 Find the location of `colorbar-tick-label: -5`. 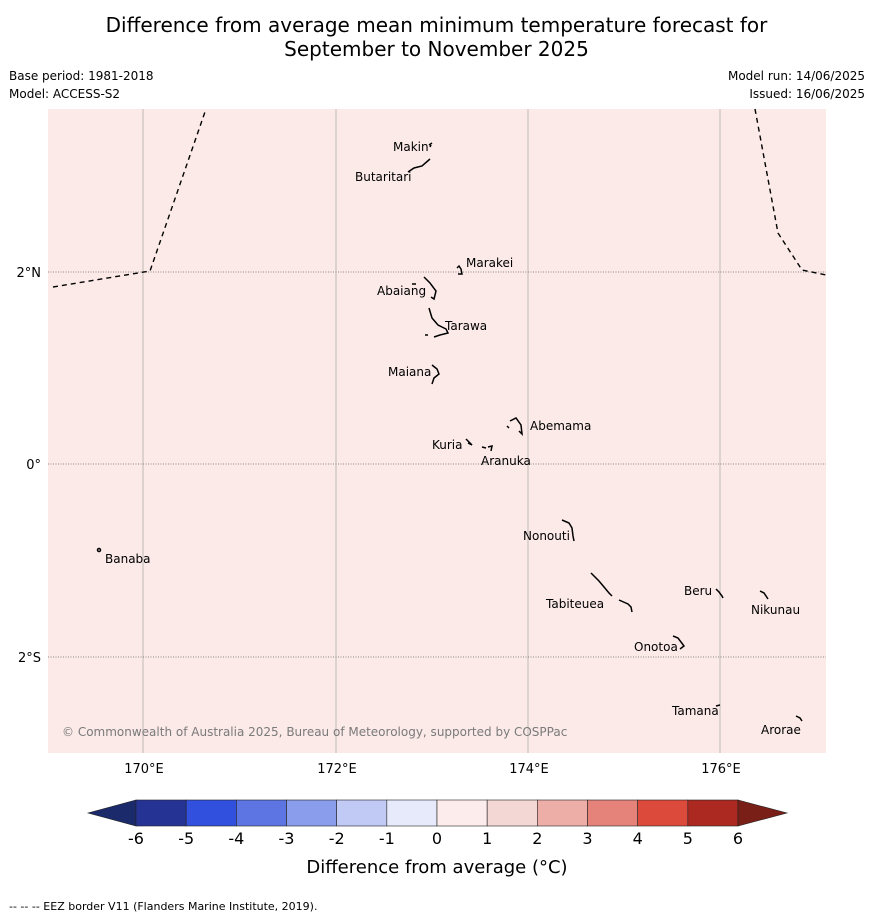

colorbar-tick-label: -5 is located at coordinates (186, 838).